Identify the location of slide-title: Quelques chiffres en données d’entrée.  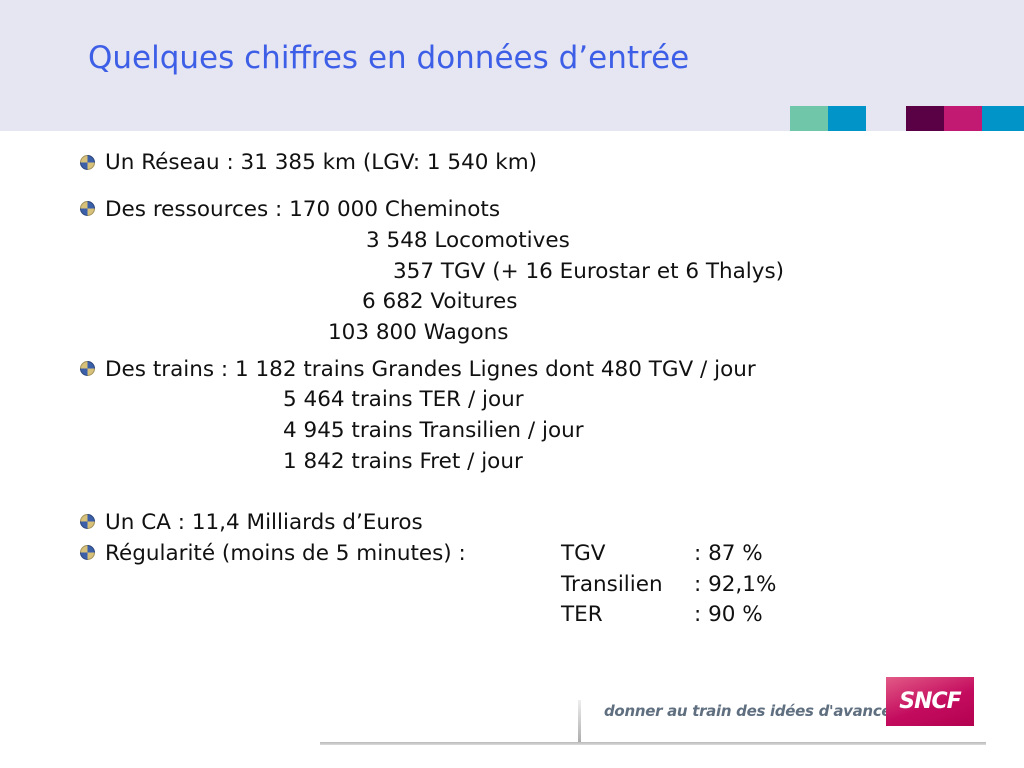
(389, 58).